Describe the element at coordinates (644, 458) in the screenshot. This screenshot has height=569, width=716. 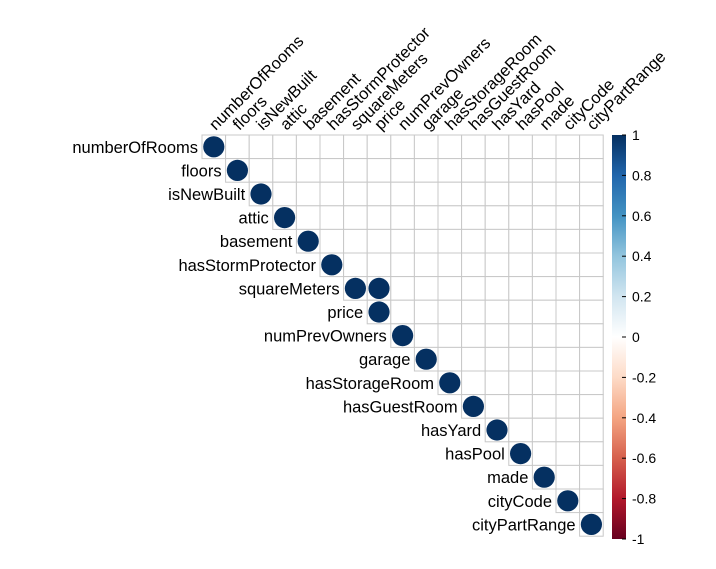
I see `color-bar-tick-label: -0.6` at that location.